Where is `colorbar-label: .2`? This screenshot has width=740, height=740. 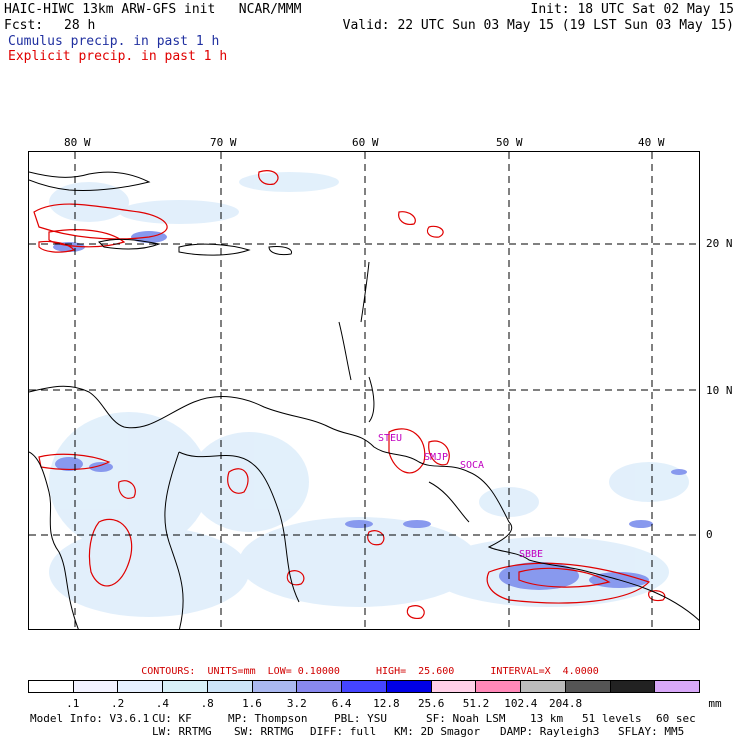 colorbar-label: .2 is located at coordinates (117, 703).